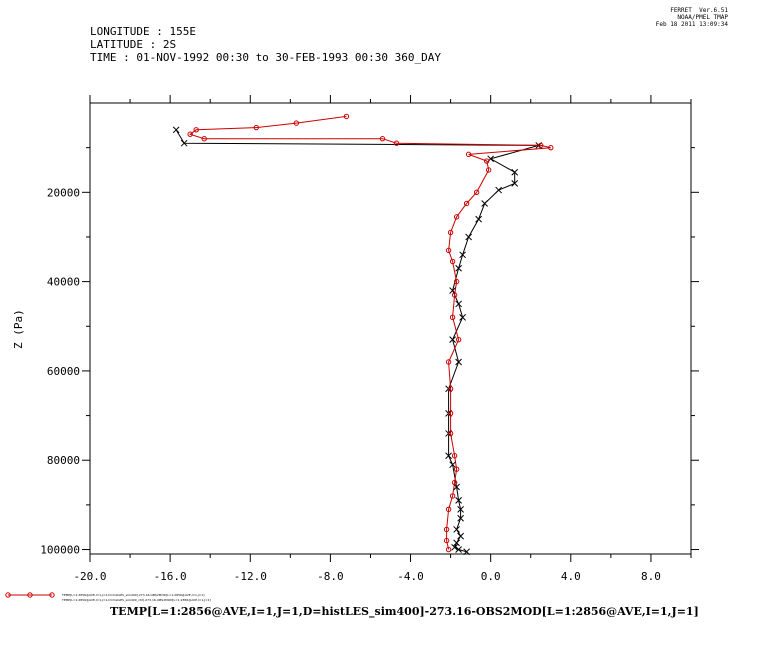 The height and width of the screenshot is (662, 768). I want to click on stamp-line-2: NOAA/PMEL TMAP, so click(702, 17).